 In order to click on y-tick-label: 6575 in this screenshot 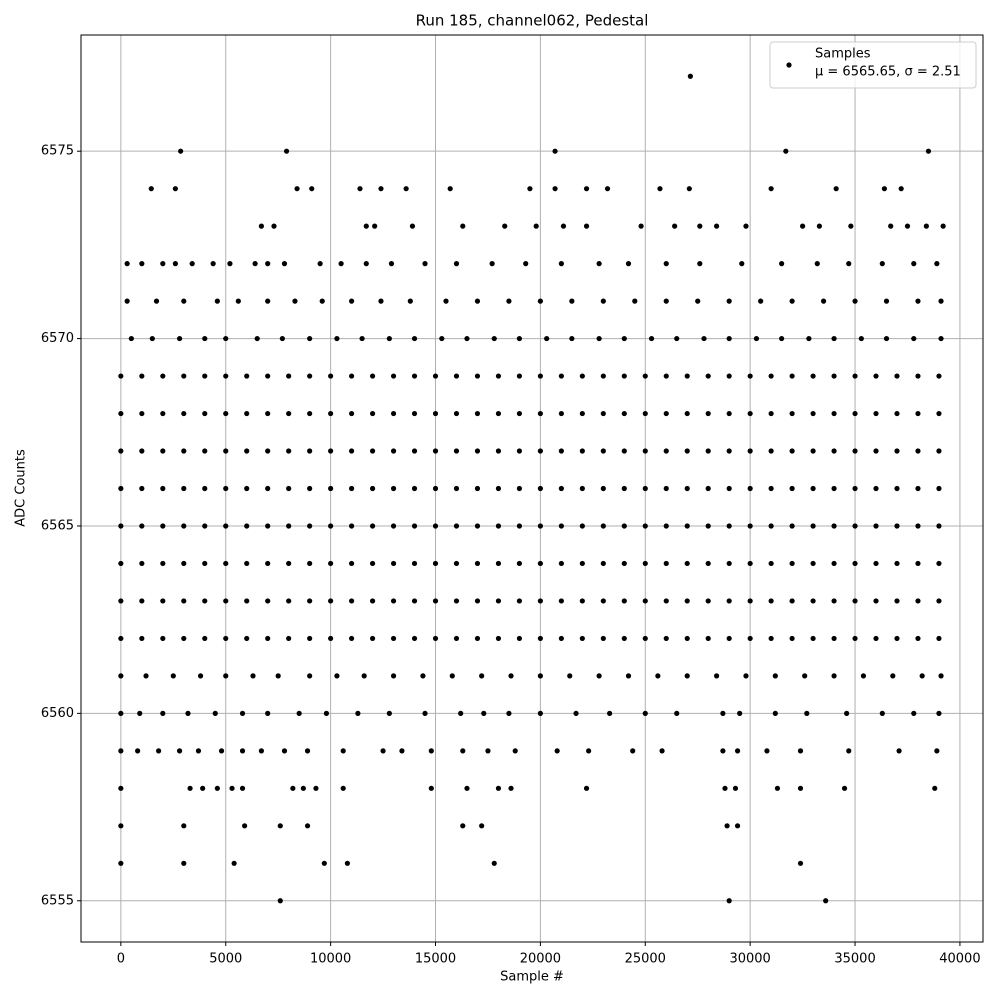, I will do `click(57, 151)`.